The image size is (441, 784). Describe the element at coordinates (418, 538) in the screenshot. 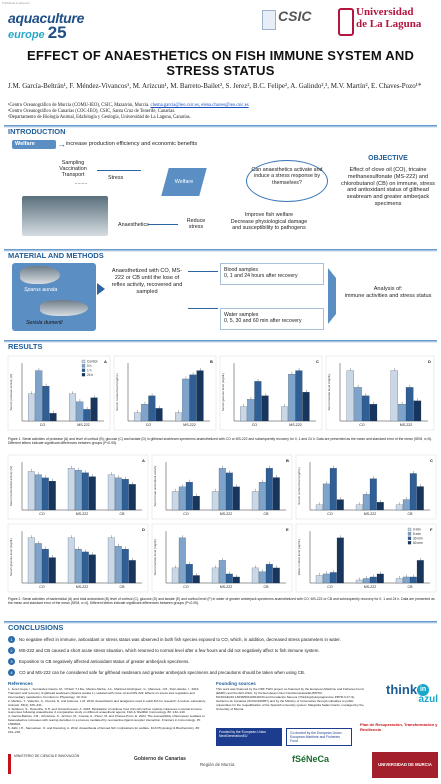

I see `legend-label: 30 min` at that location.